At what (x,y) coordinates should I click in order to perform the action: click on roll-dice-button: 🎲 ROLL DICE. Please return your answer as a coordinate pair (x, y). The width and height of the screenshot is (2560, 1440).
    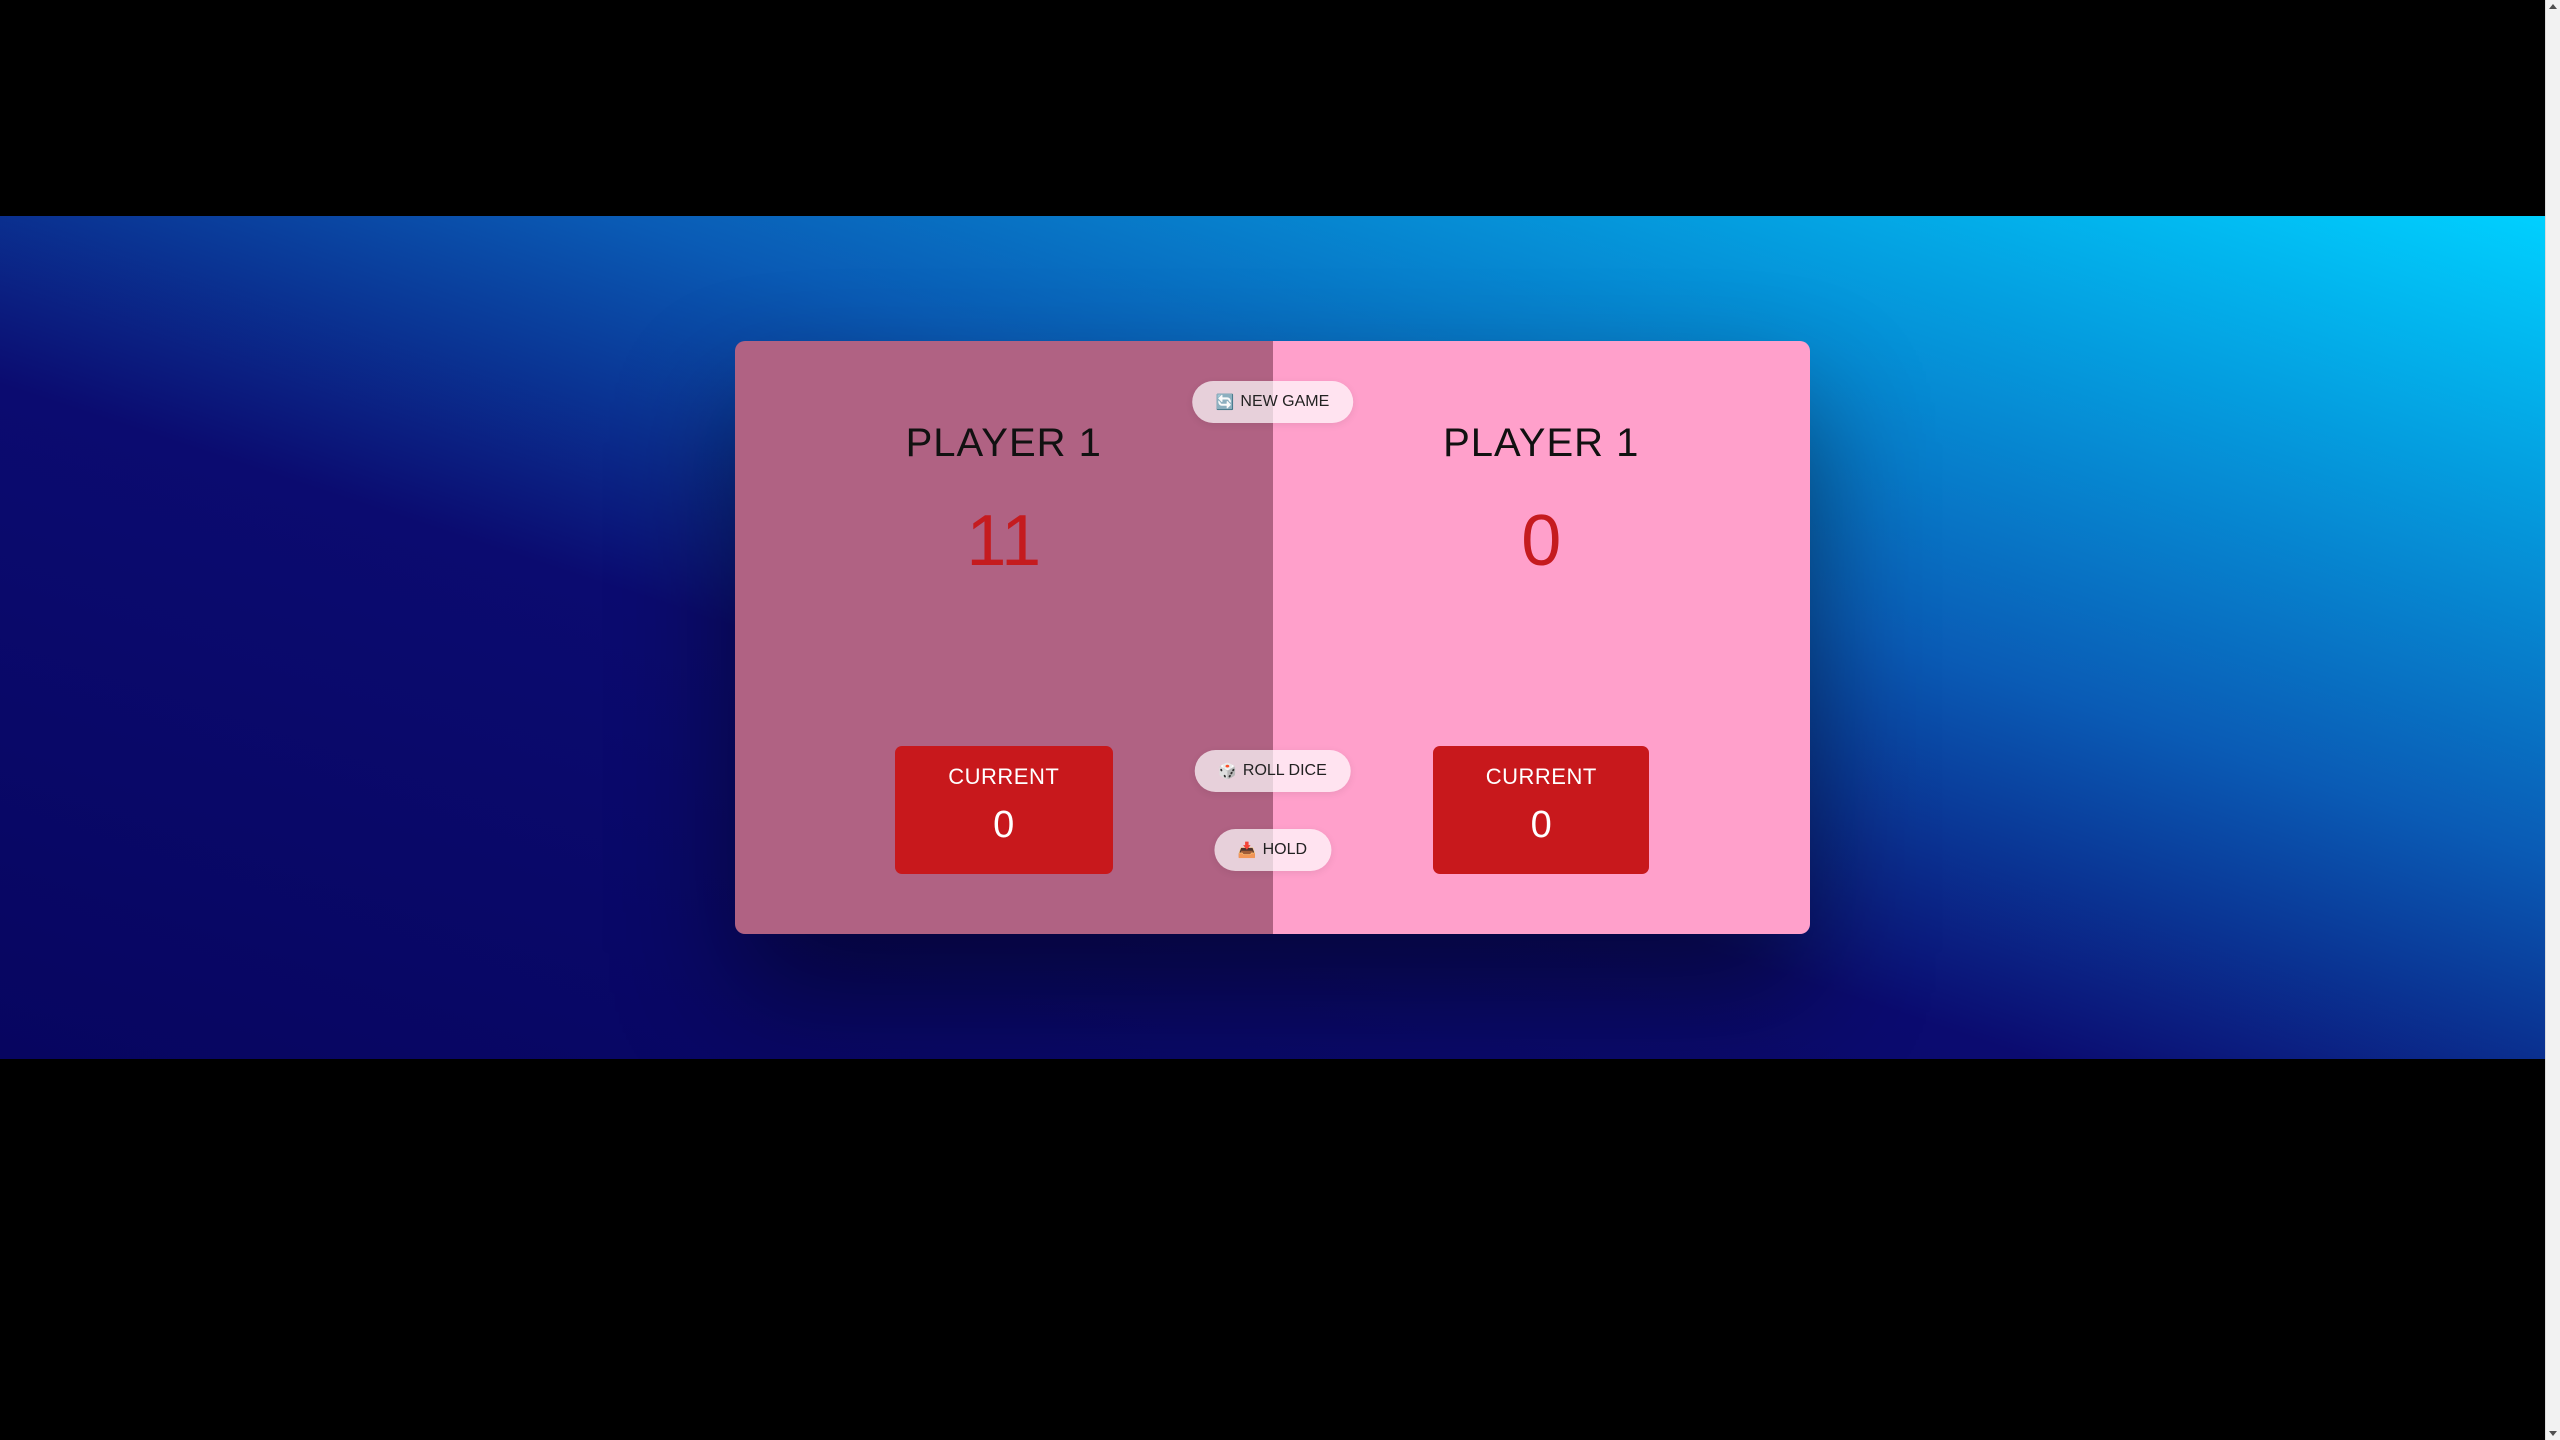
    Looking at the image, I should click on (1272, 771).